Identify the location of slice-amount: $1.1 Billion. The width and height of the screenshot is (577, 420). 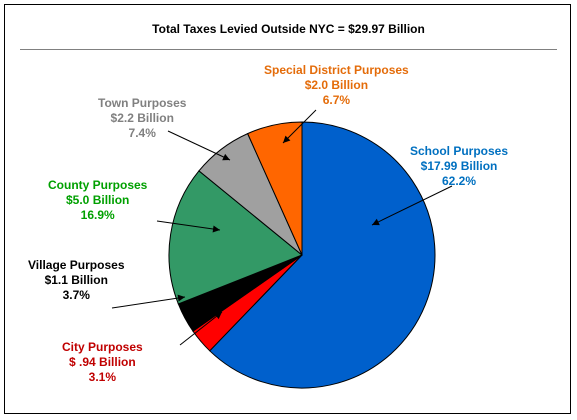
(76, 280).